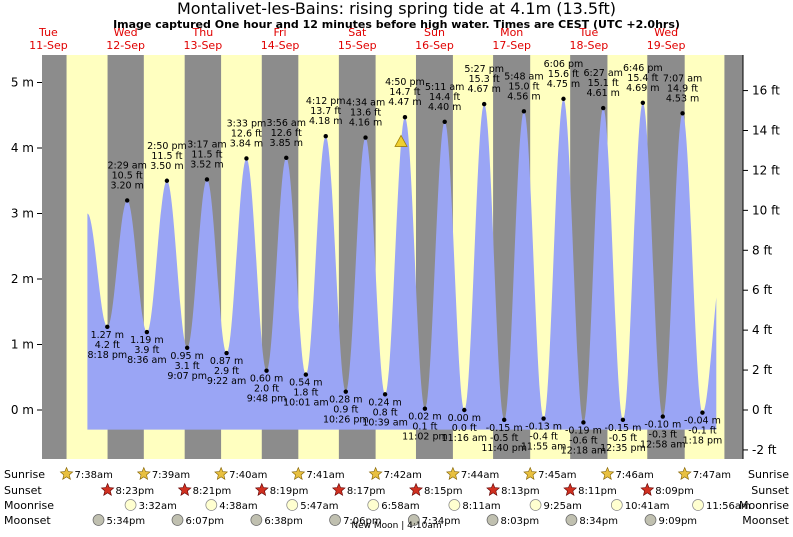  Describe the element at coordinates (588, 32) in the screenshot. I see `day-name: Tue` at that location.